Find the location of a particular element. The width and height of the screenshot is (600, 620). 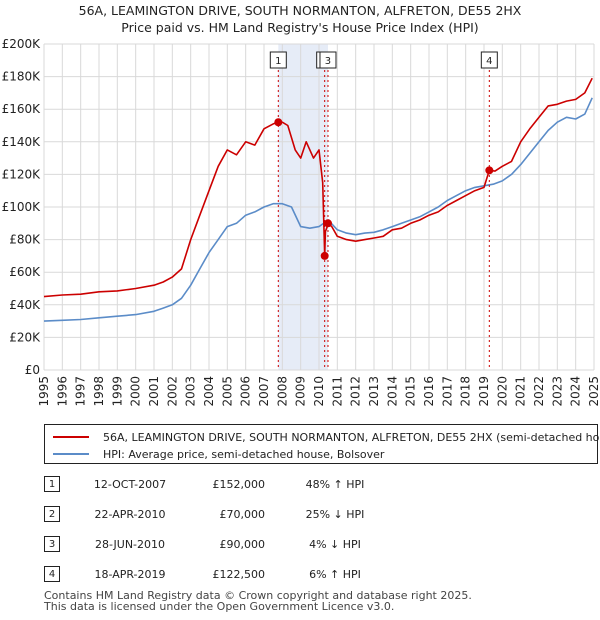

x-tick-label: 2014 is located at coordinates (392, 391).